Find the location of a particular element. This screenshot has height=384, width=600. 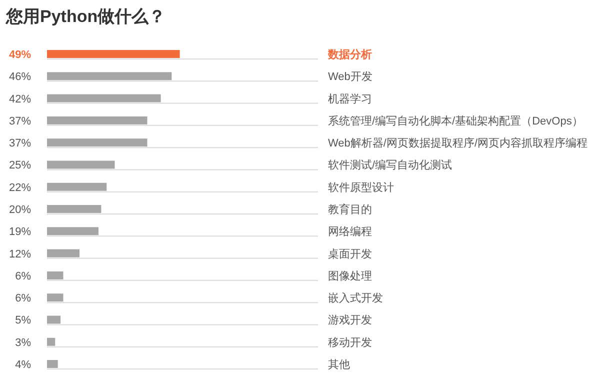

data-label: 4% is located at coordinates (23, 365).